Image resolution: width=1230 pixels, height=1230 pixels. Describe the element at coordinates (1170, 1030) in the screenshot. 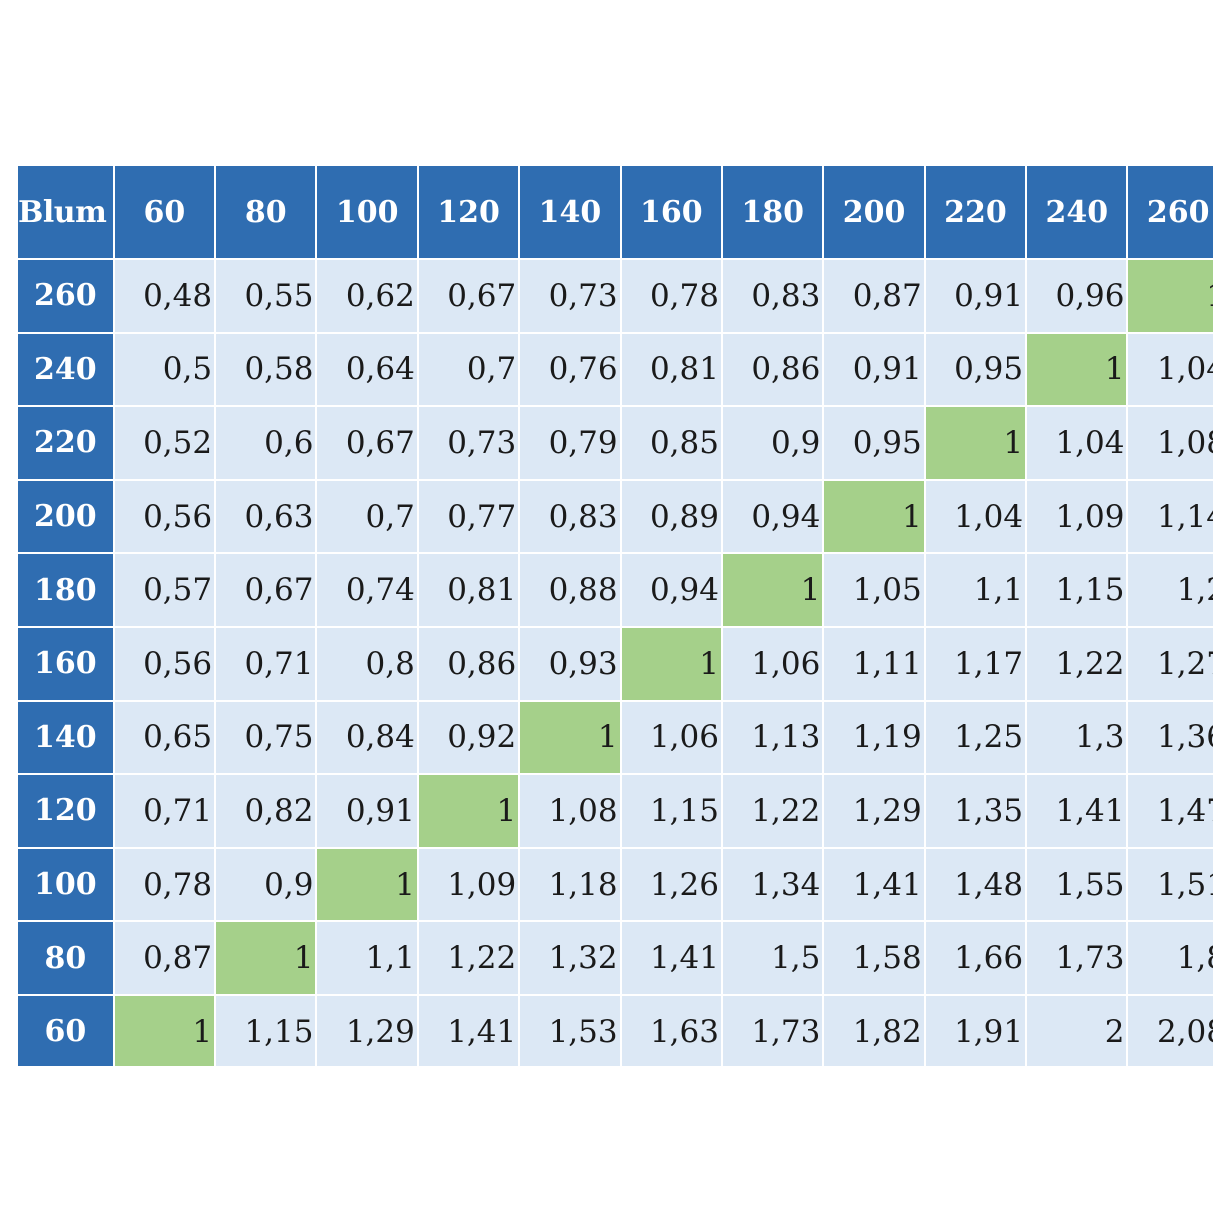

I see `table-cell: 2,08` at that location.